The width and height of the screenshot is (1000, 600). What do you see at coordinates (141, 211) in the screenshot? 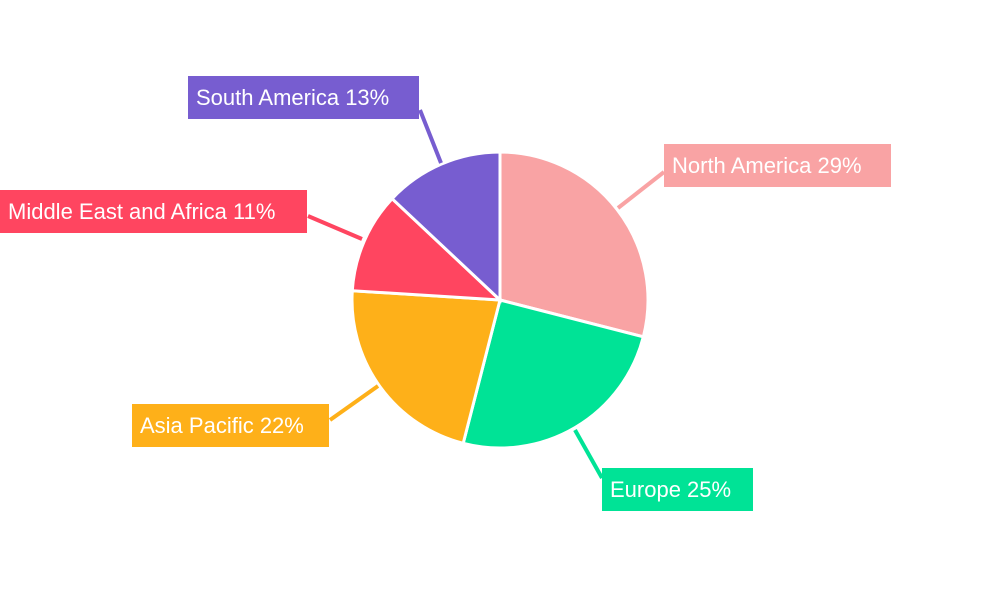
I see `data-label-text: Middle East and Africa 11%` at bounding box center [141, 211].